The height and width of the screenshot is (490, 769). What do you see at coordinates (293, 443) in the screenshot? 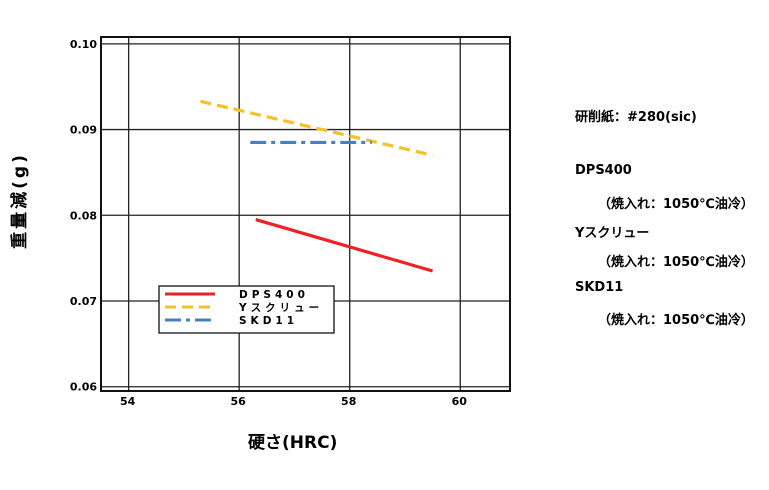
I see `x-axis-label: 硬さ(HRC)` at bounding box center [293, 443].